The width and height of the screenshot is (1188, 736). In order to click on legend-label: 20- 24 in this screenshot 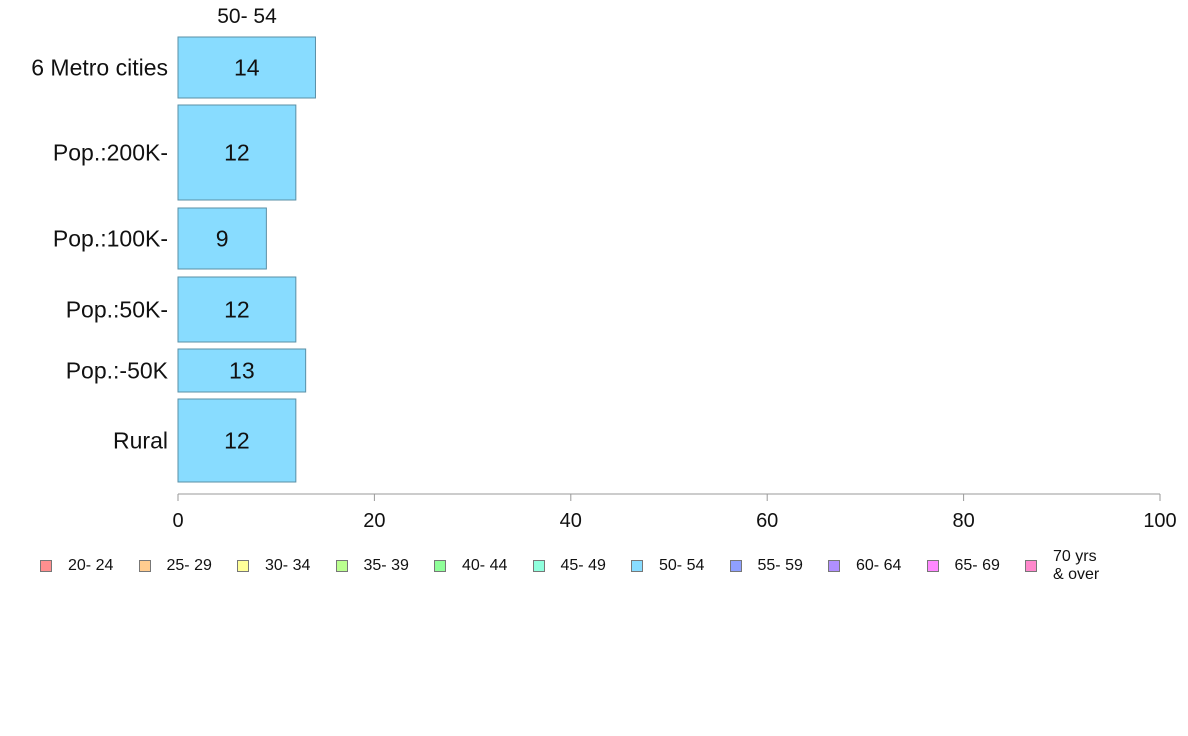, I will do `click(91, 565)`.